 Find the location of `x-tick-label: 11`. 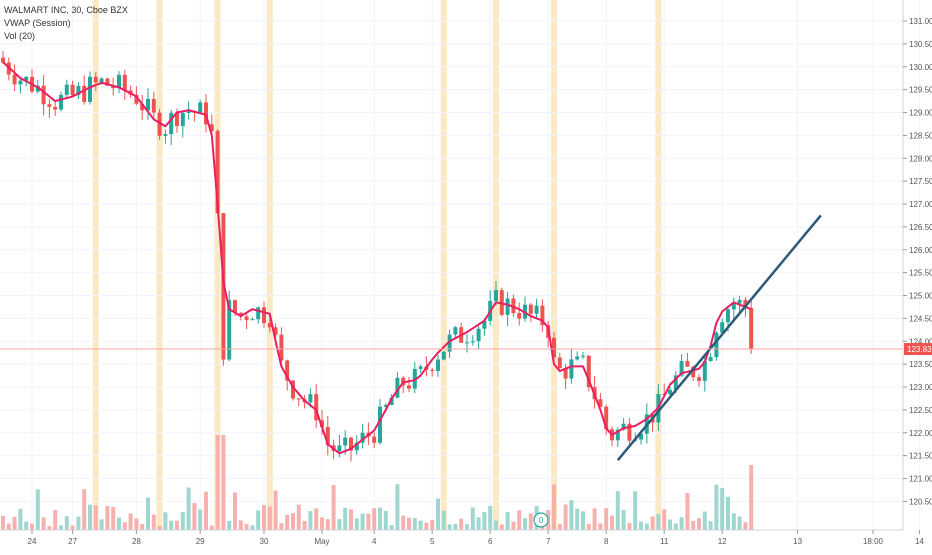

x-tick-label: 11 is located at coordinates (664, 541).